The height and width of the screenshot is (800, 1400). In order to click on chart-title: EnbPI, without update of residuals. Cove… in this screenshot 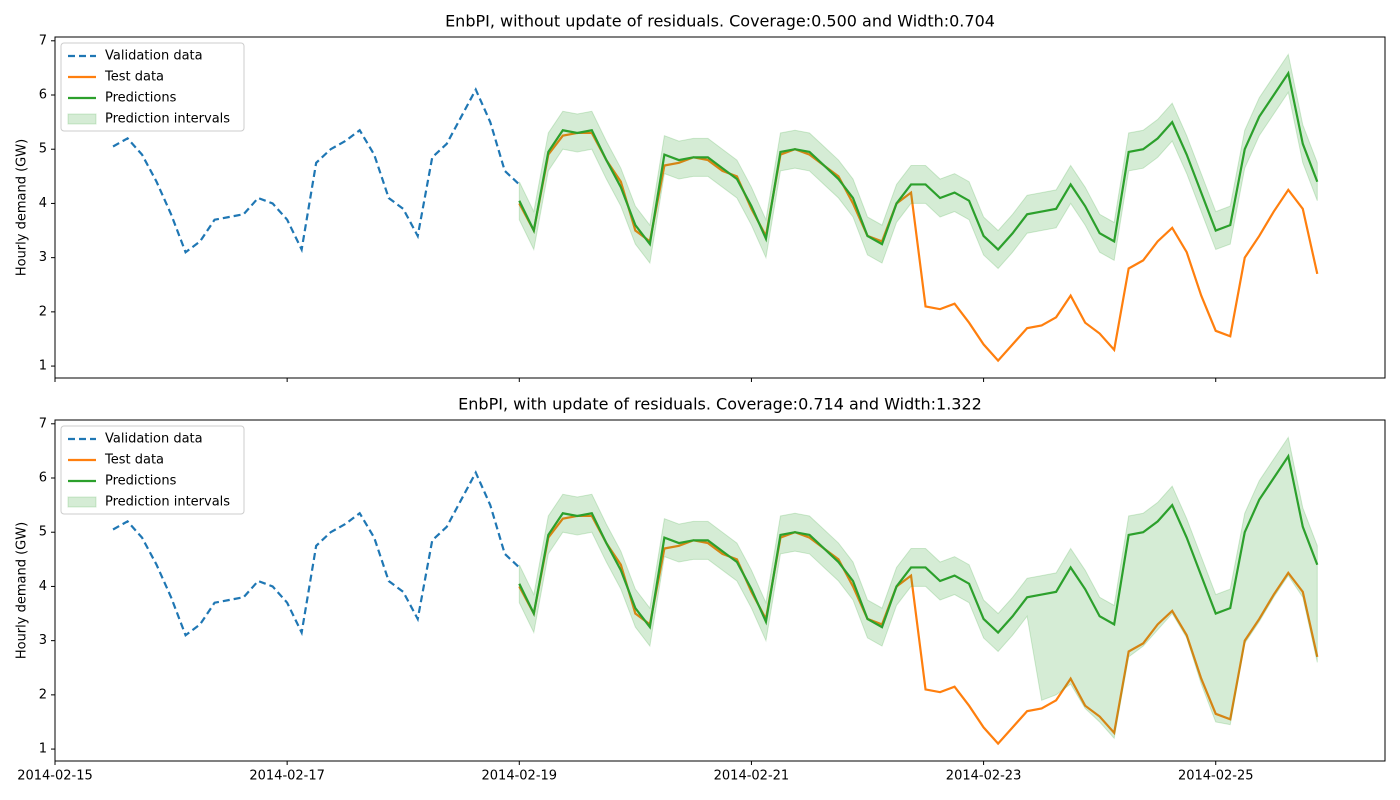, I will do `click(720, 21)`.